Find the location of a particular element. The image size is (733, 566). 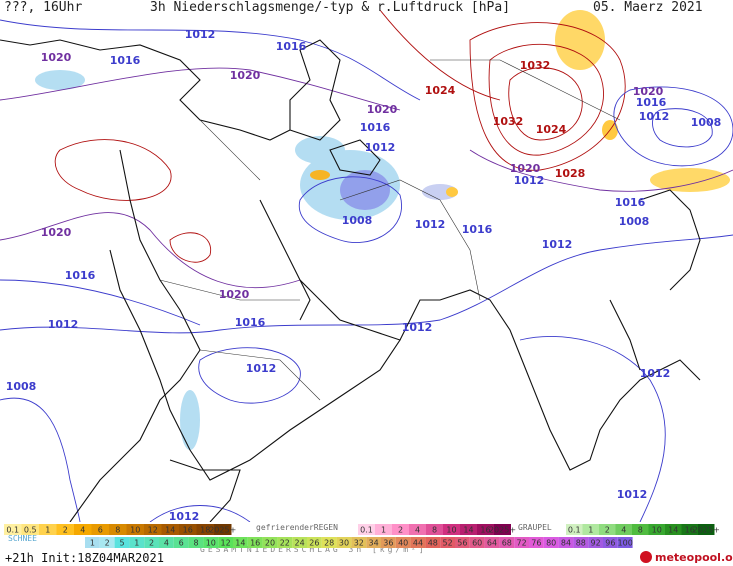

total-label: 34 is located at coordinates (374, 543).